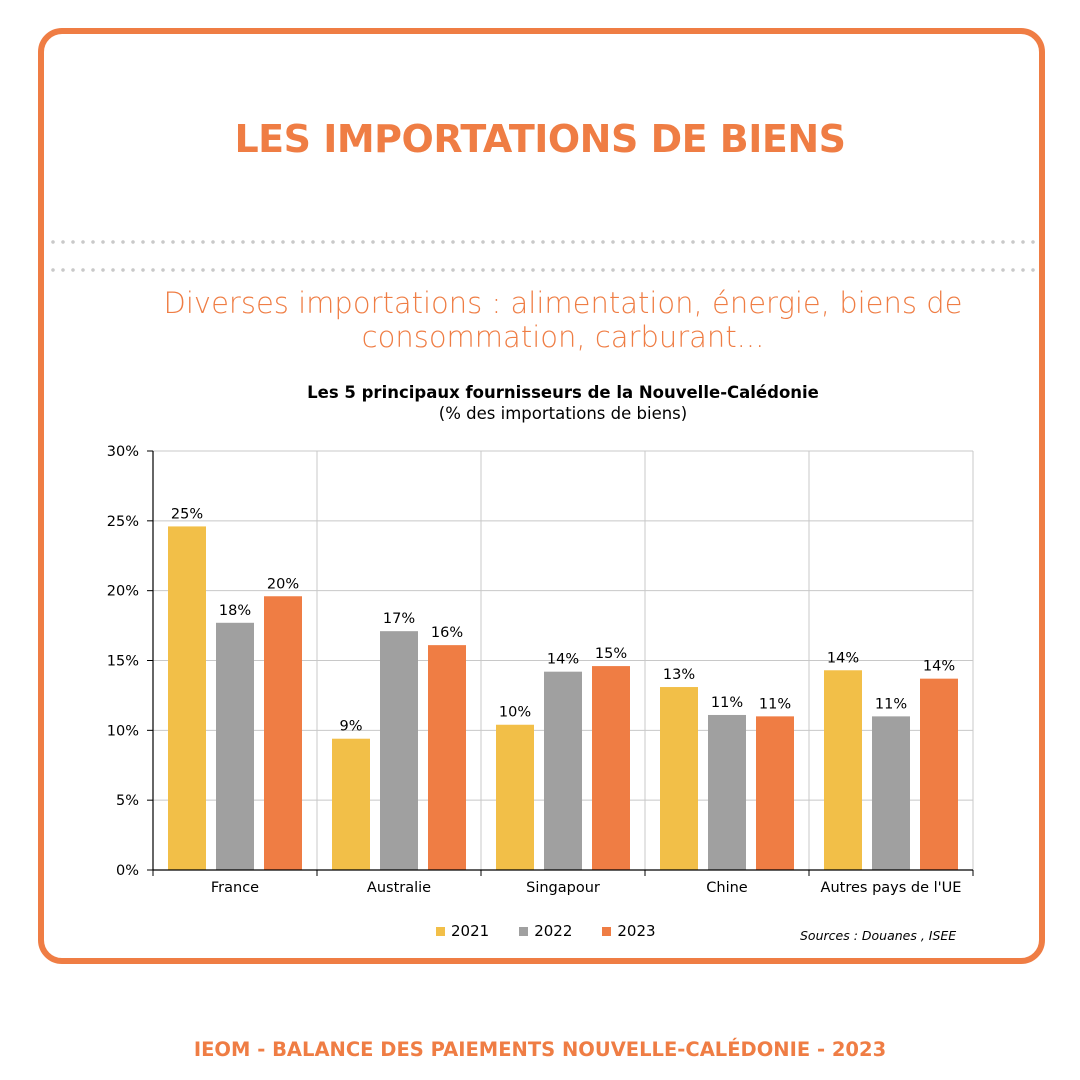 The image size is (1080, 1080). Describe the element at coordinates (123, 662) in the screenshot. I see `y-tick-label-3: 15%` at that location.